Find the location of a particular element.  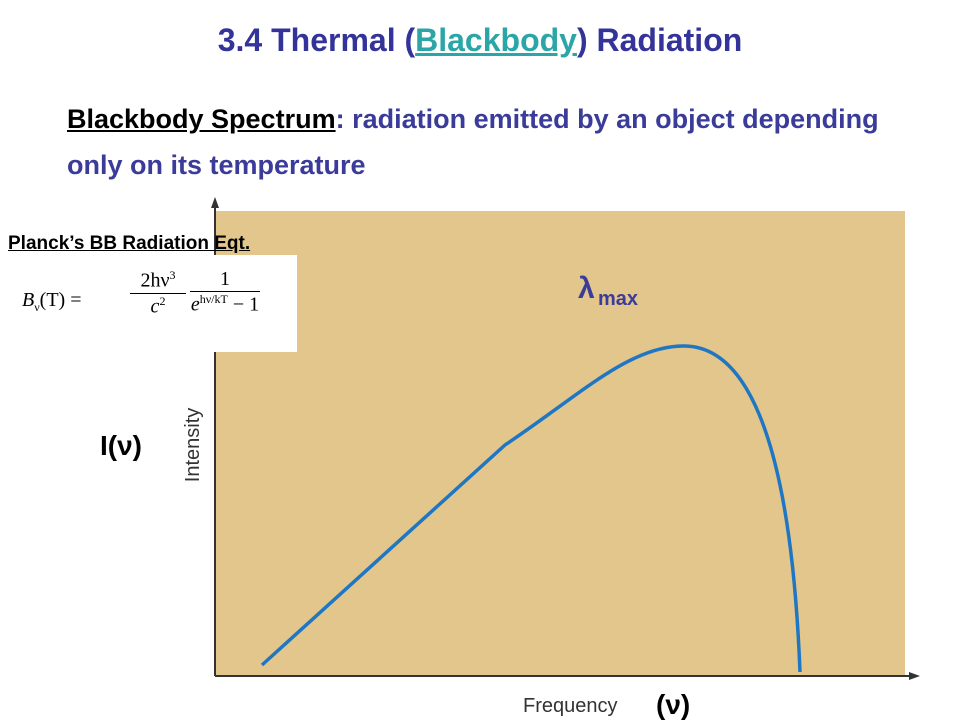

equation-label: Planck’s BB Radiation Eqt. is located at coordinates (129, 243).